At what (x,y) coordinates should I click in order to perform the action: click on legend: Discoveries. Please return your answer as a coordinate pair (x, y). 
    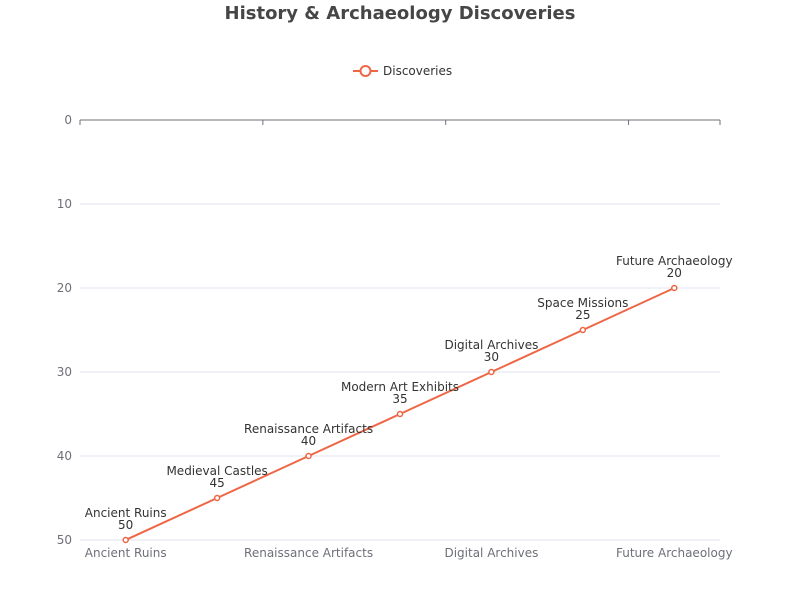
    Looking at the image, I should click on (402, 71).